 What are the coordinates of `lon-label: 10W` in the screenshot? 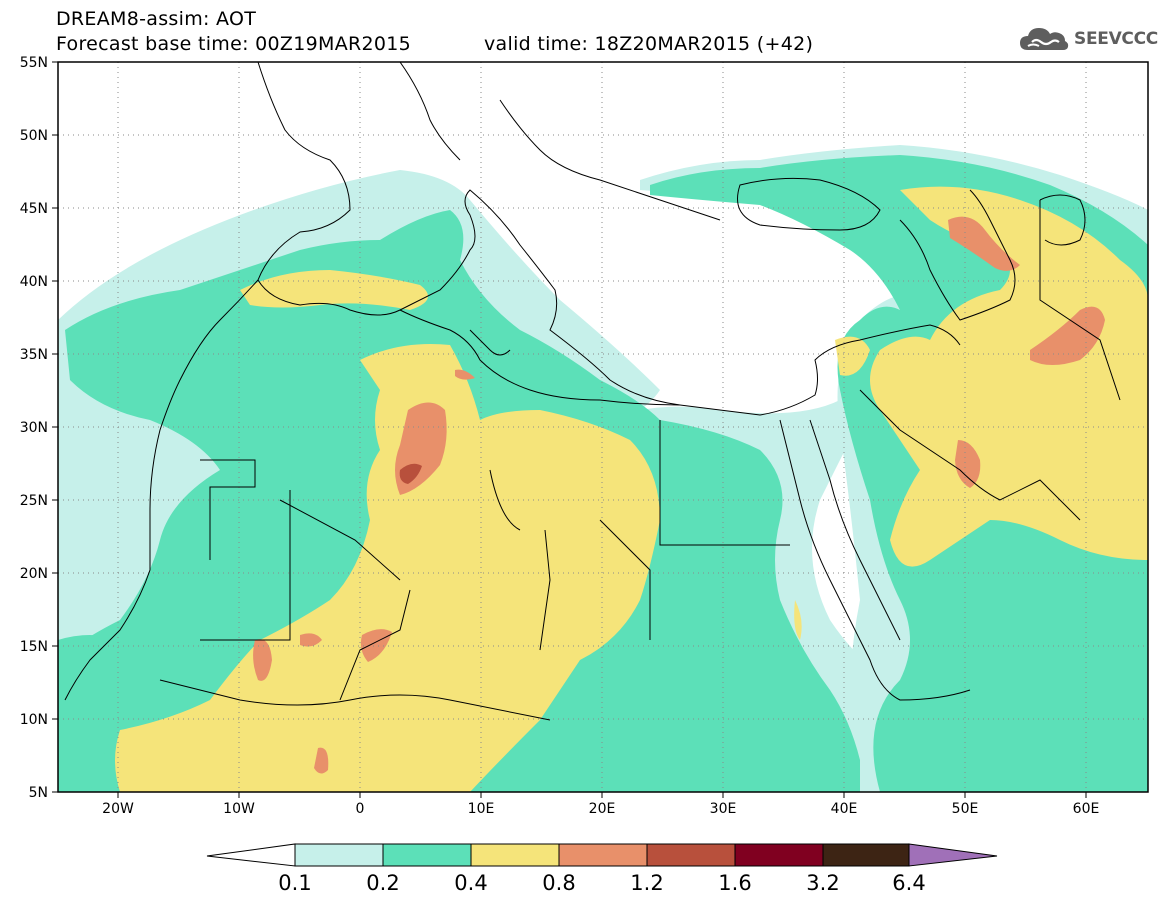 It's located at (239, 809).